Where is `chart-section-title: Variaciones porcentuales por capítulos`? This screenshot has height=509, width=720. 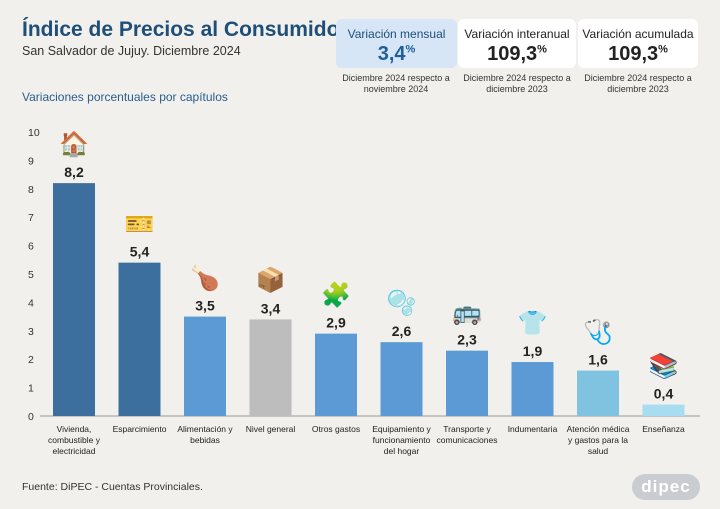
chart-section-title: Variaciones porcentuales por capítulos is located at coordinates (125, 97).